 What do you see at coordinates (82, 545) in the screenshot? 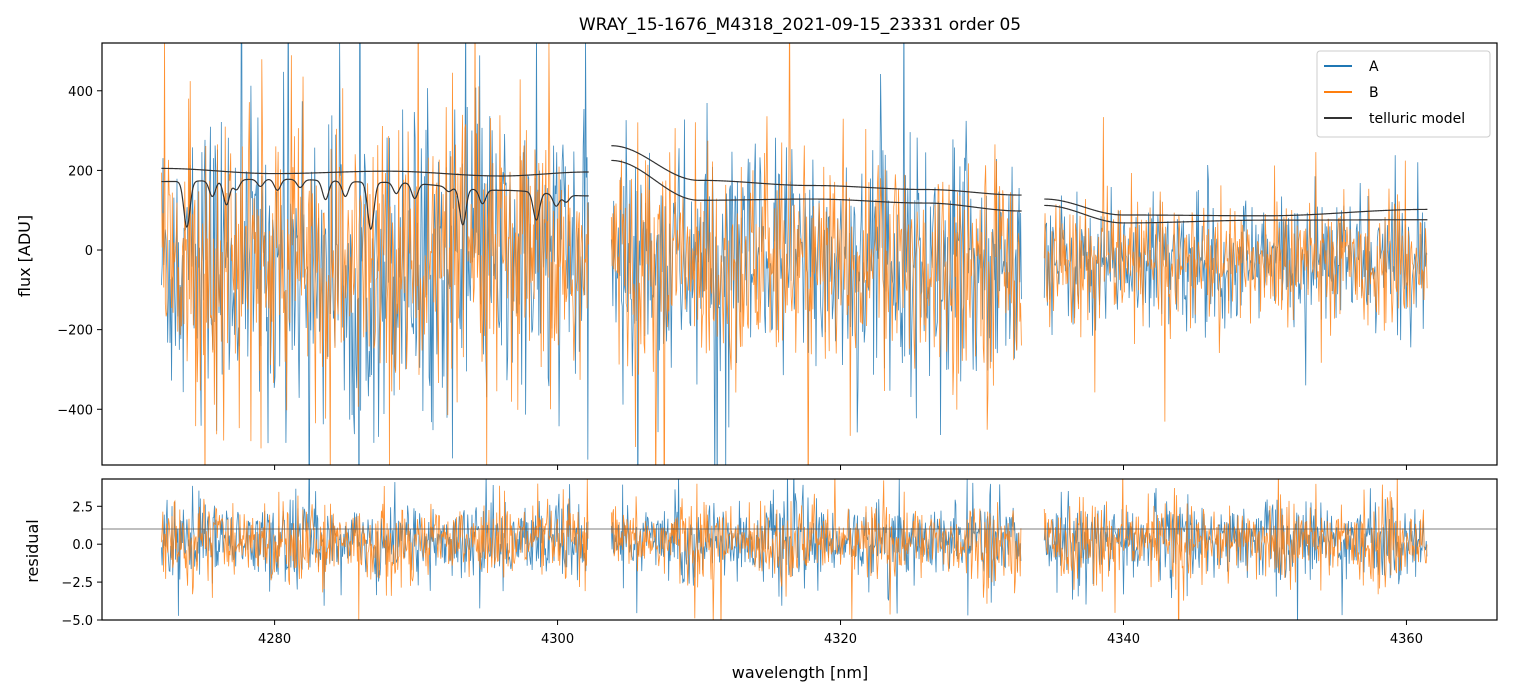
I see `residual-y-tick-label: 0.0` at bounding box center [82, 545].